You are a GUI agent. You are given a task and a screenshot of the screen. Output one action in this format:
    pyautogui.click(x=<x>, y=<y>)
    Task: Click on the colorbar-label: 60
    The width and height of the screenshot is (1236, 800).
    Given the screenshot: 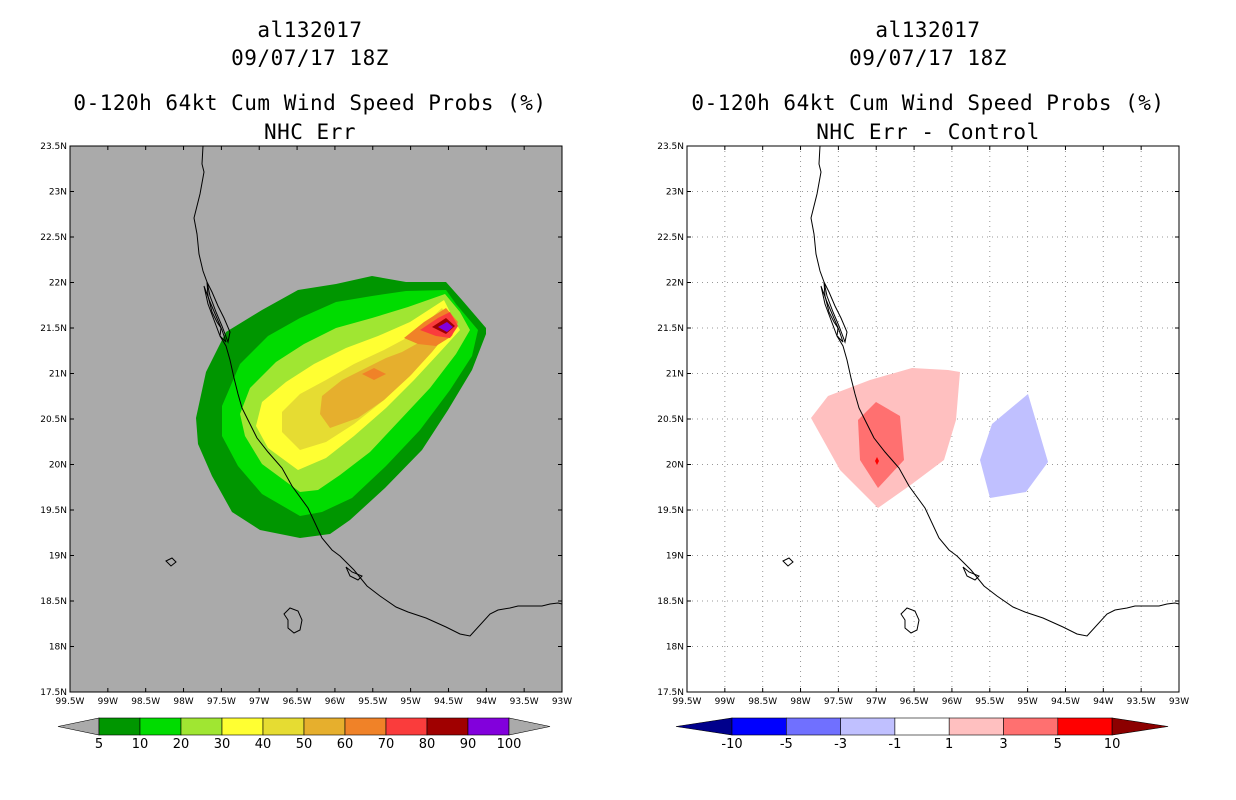 What is the action you would take?
    pyautogui.click(x=345, y=744)
    